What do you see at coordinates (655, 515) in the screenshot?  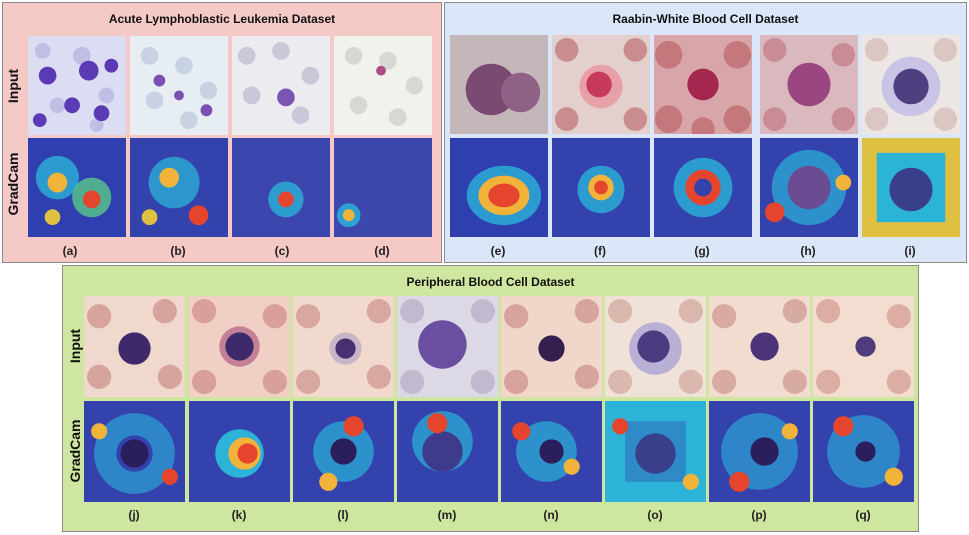 I see `sublabel-o: (o)` at bounding box center [655, 515].